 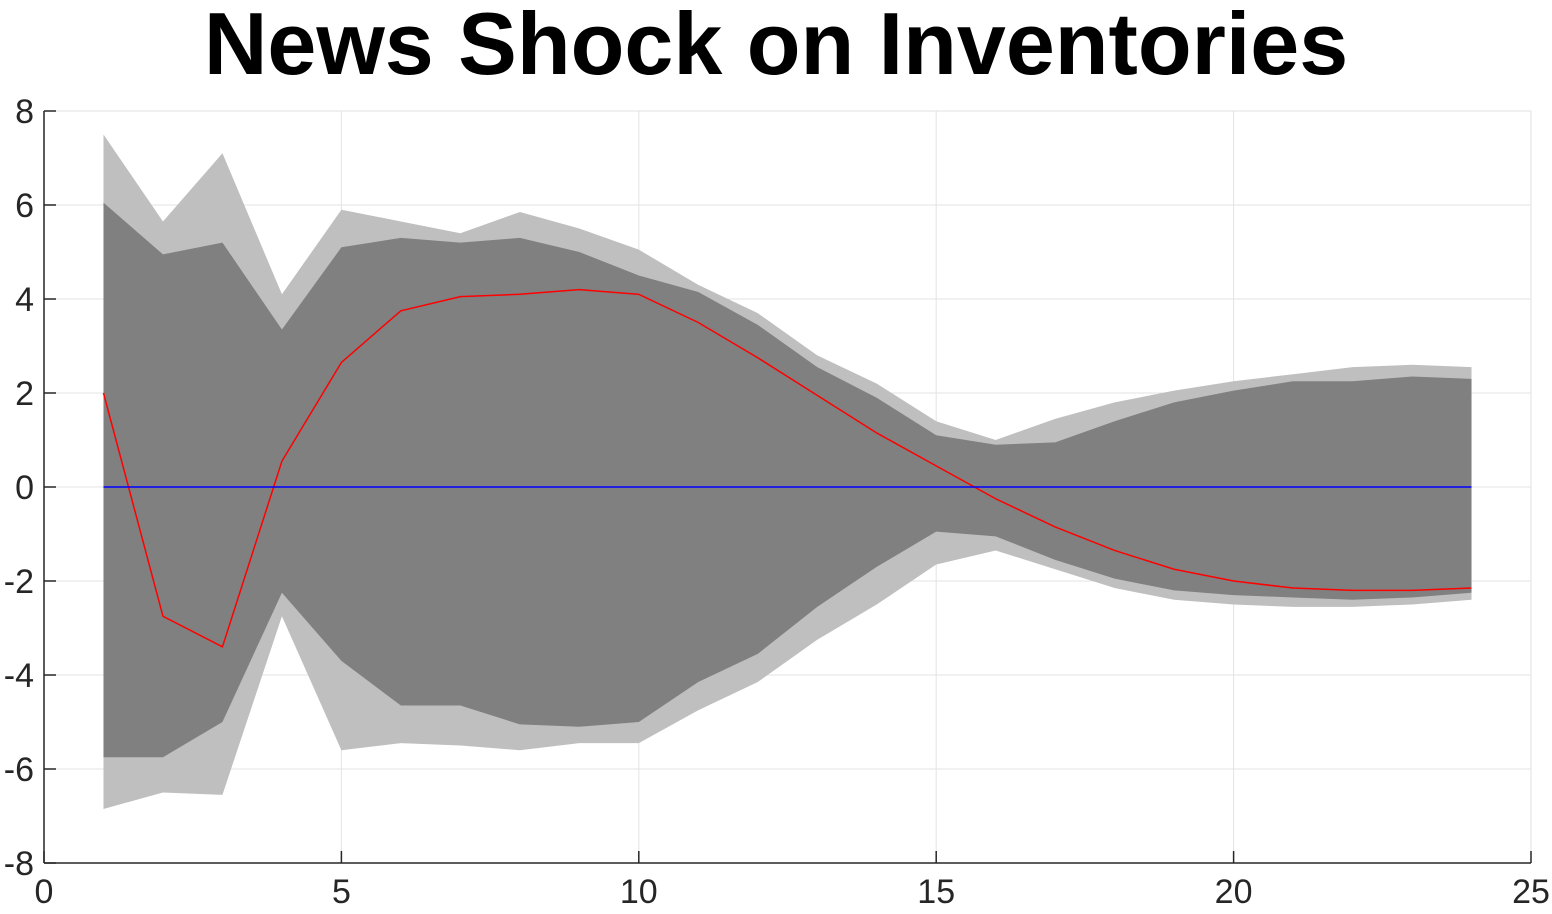 I want to click on y-tick-label: -6, so click(x=19, y=770).